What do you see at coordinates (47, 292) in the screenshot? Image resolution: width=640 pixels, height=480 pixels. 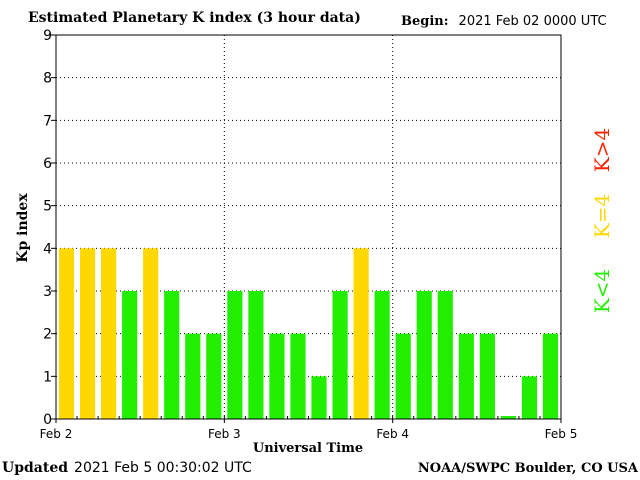 I see `y-tick-label: 3` at bounding box center [47, 292].